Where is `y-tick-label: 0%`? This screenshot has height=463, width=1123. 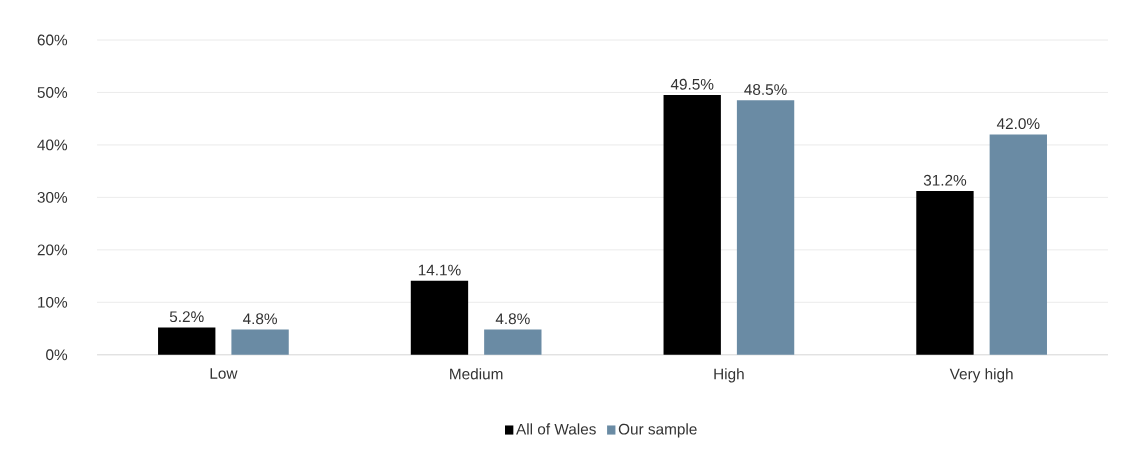
y-tick-label: 0% is located at coordinates (57, 355).